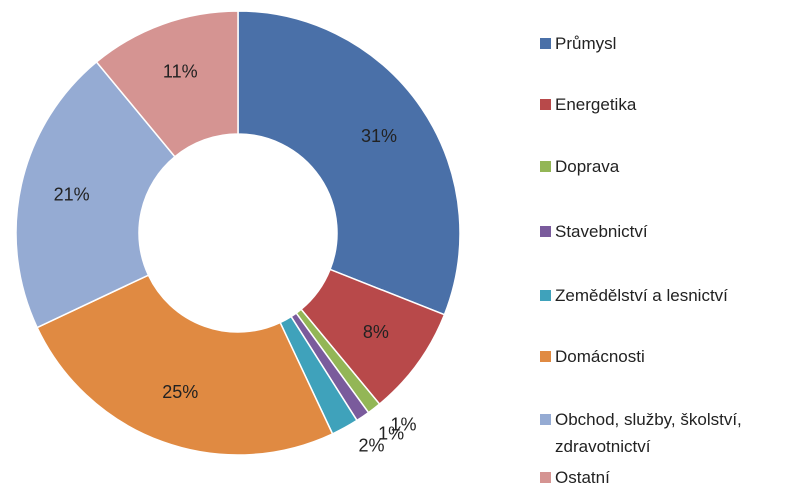 The width and height of the screenshot is (799, 491). What do you see at coordinates (641, 295) in the screenshot?
I see `legend-label: Zemědělství a lesnictví` at bounding box center [641, 295].